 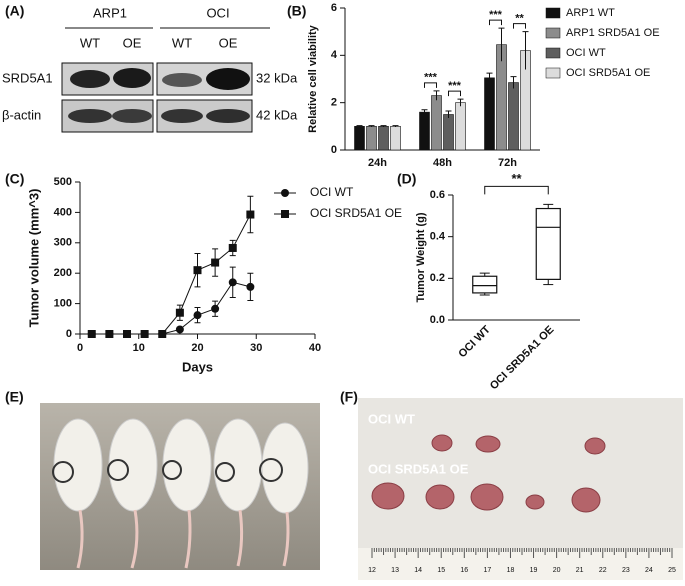 What do you see at coordinates (372, 570) in the screenshot?
I see `ruler-label: 12` at bounding box center [372, 570].